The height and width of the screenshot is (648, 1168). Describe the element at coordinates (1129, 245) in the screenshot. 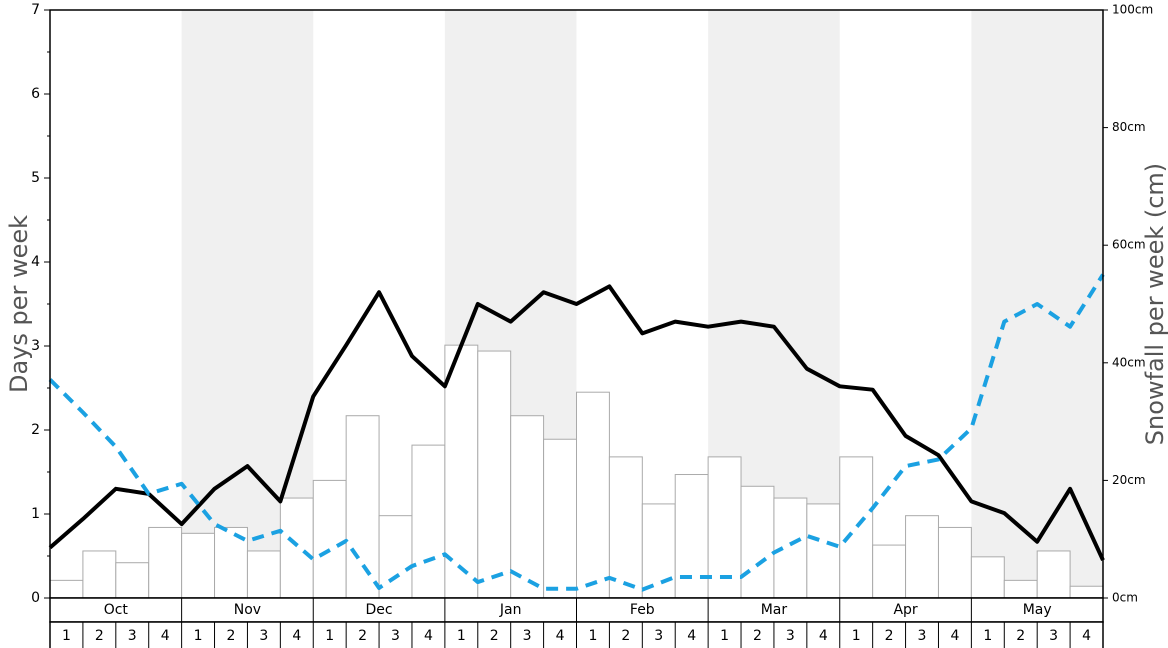

I see `y2-tick-label: 60cm` at that location.